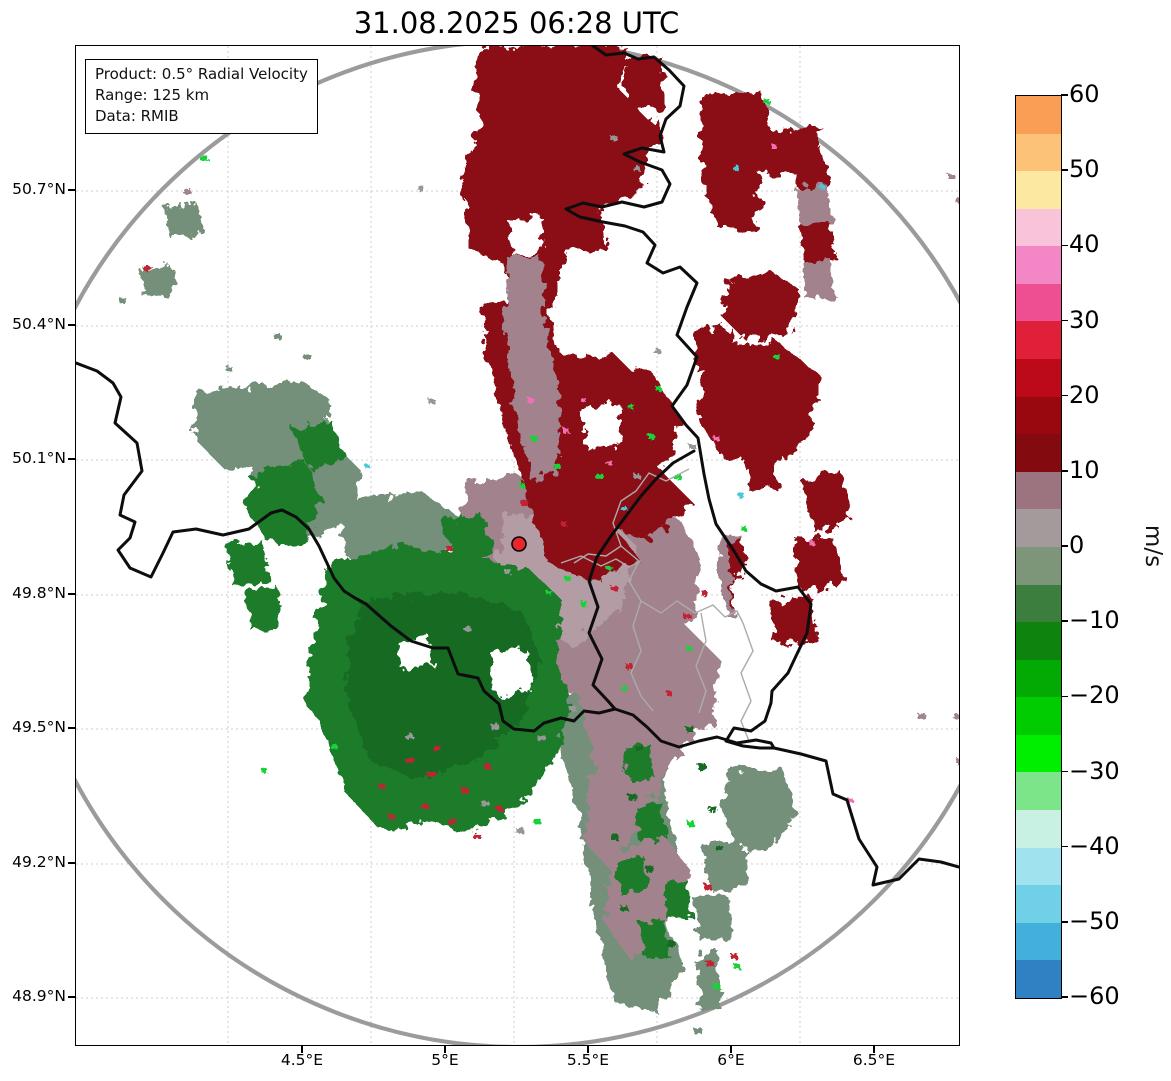  Describe the element at coordinates (1084, 319) in the screenshot. I see `colorbar-tick-label: 30` at that location.